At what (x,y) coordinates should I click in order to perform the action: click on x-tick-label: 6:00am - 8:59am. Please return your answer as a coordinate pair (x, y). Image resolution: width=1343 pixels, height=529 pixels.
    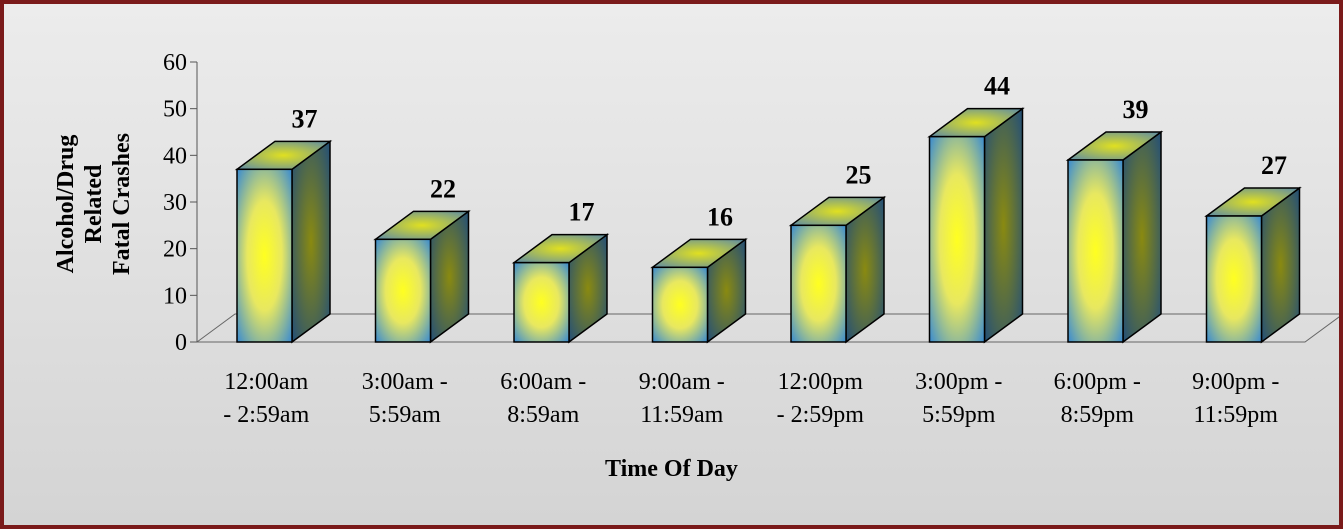
    Looking at the image, I should click on (543, 398).